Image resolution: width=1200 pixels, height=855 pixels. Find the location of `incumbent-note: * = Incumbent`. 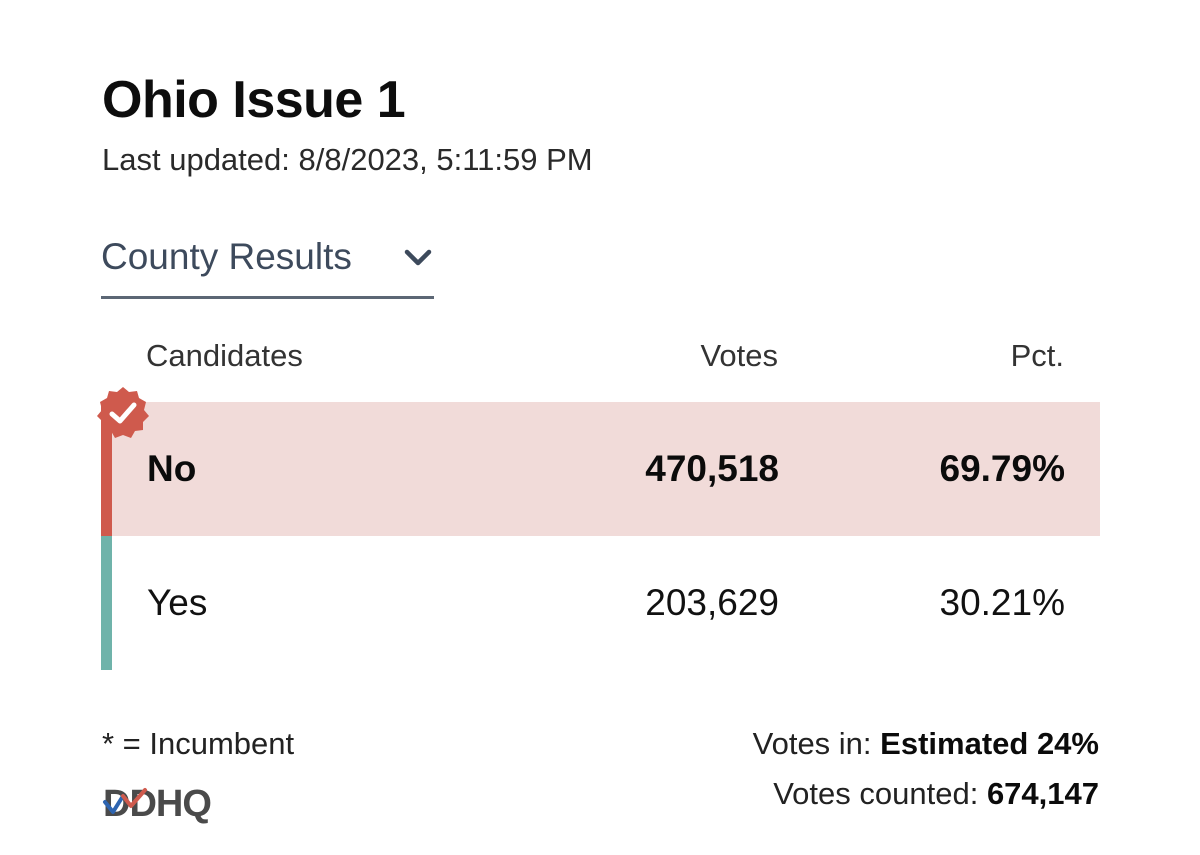

incumbent-note: * = Incumbent is located at coordinates (198, 743).